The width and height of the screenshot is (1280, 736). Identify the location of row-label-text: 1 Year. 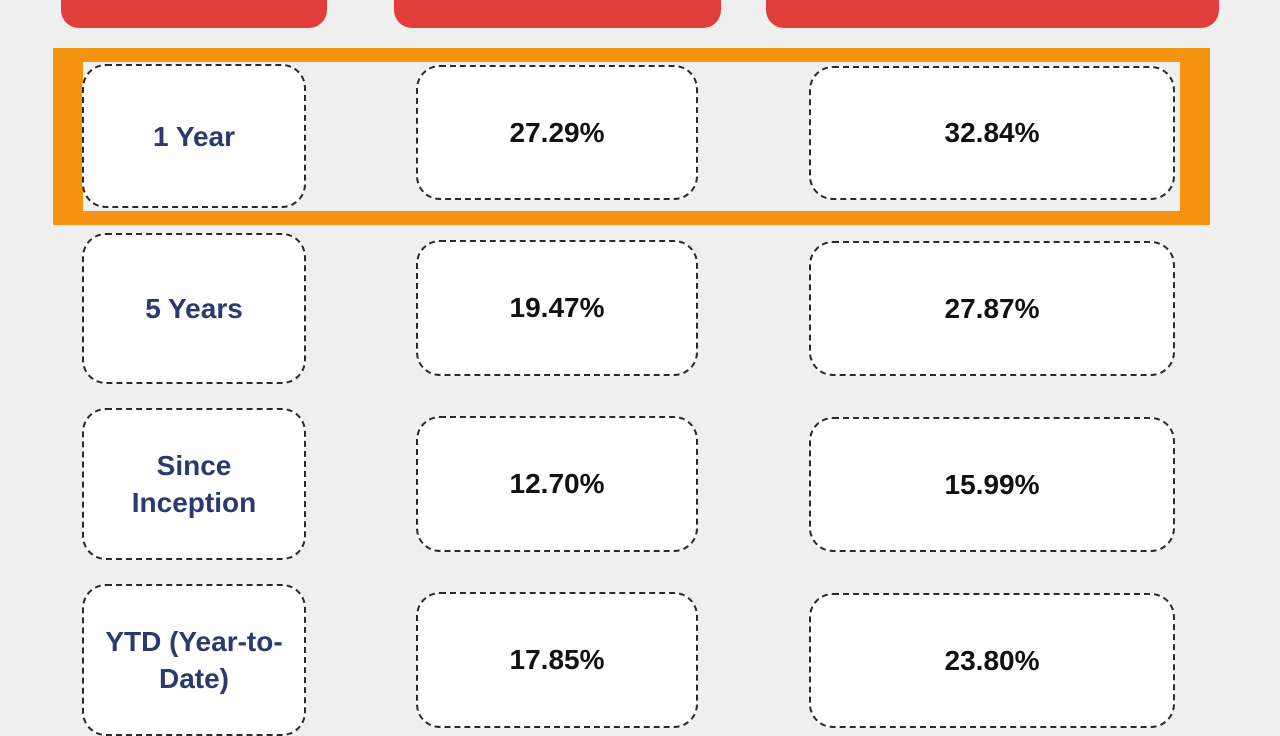
(194, 136).